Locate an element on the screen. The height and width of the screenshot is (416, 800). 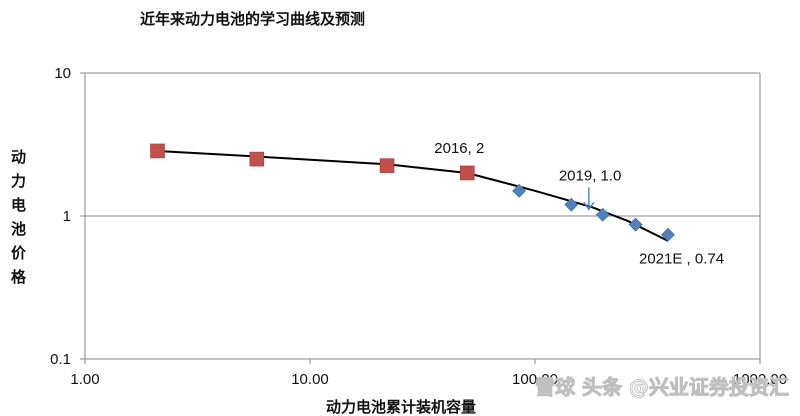
chart-title: 近年来动力电池的学习曲线及预测 is located at coordinates (252, 19).